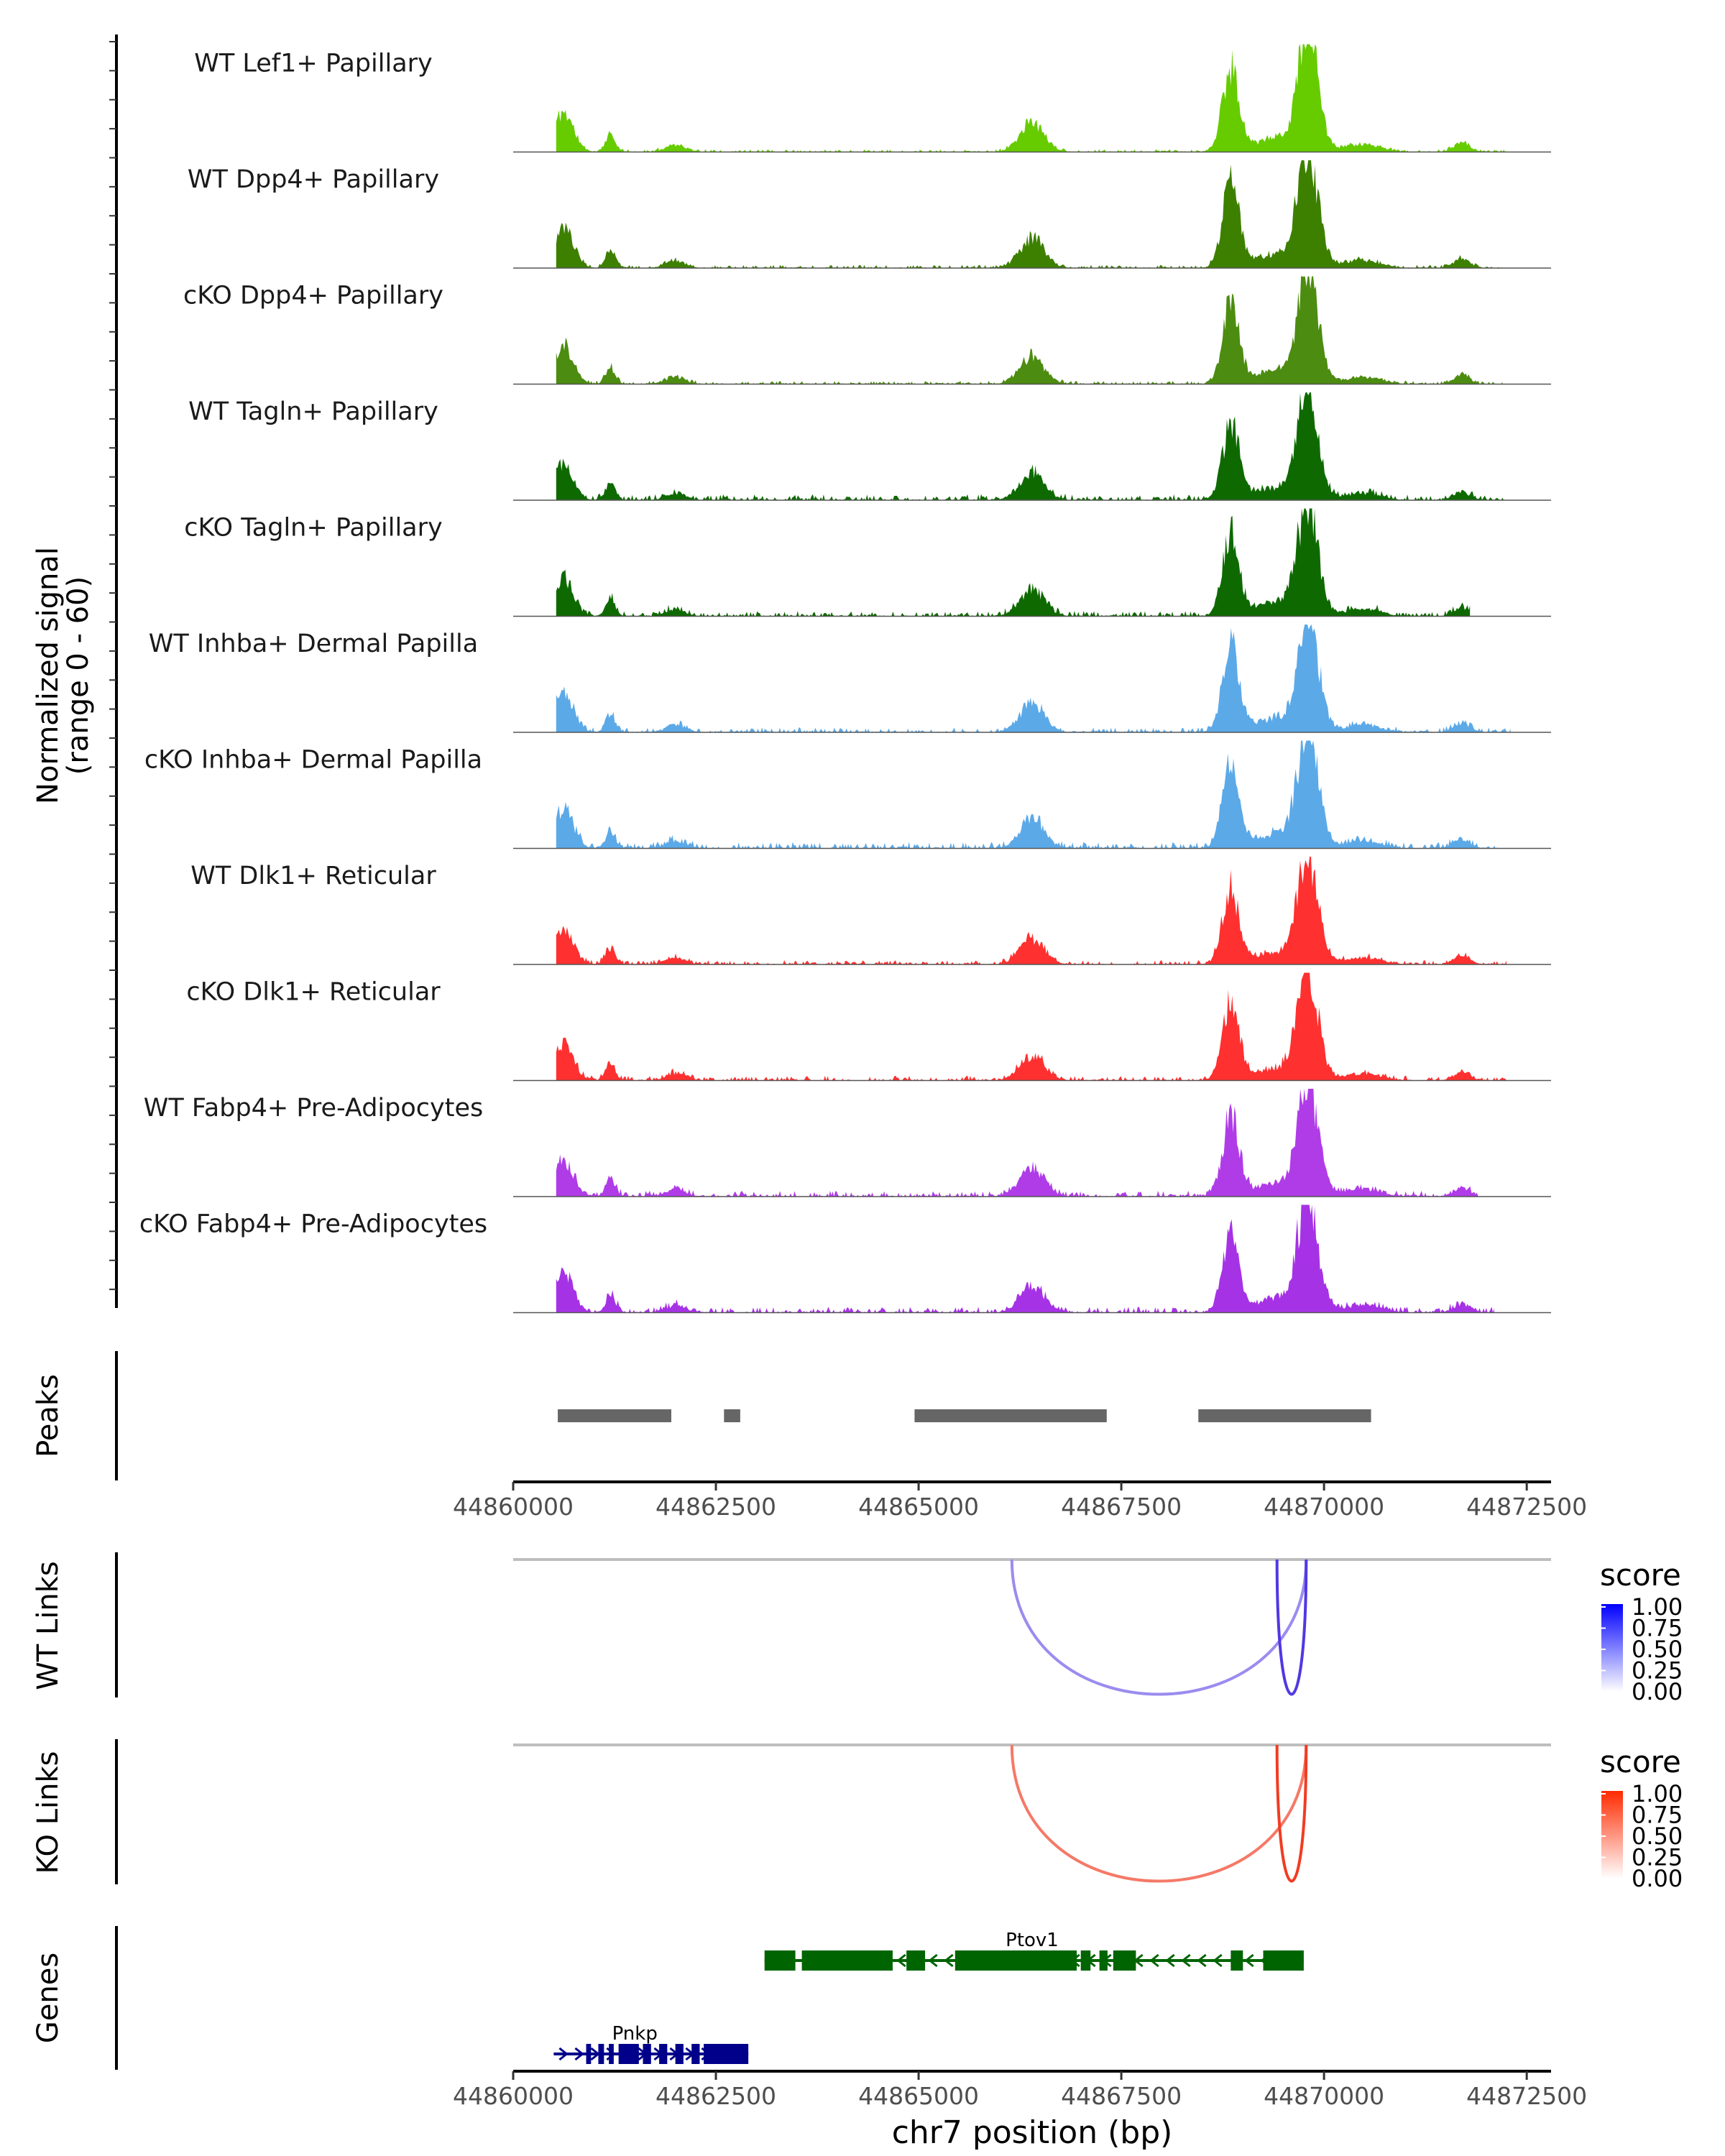 The image size is (1725, 2156). I want to click on coverage-track: WT Lef1+ Papillary, so click(872, 98).